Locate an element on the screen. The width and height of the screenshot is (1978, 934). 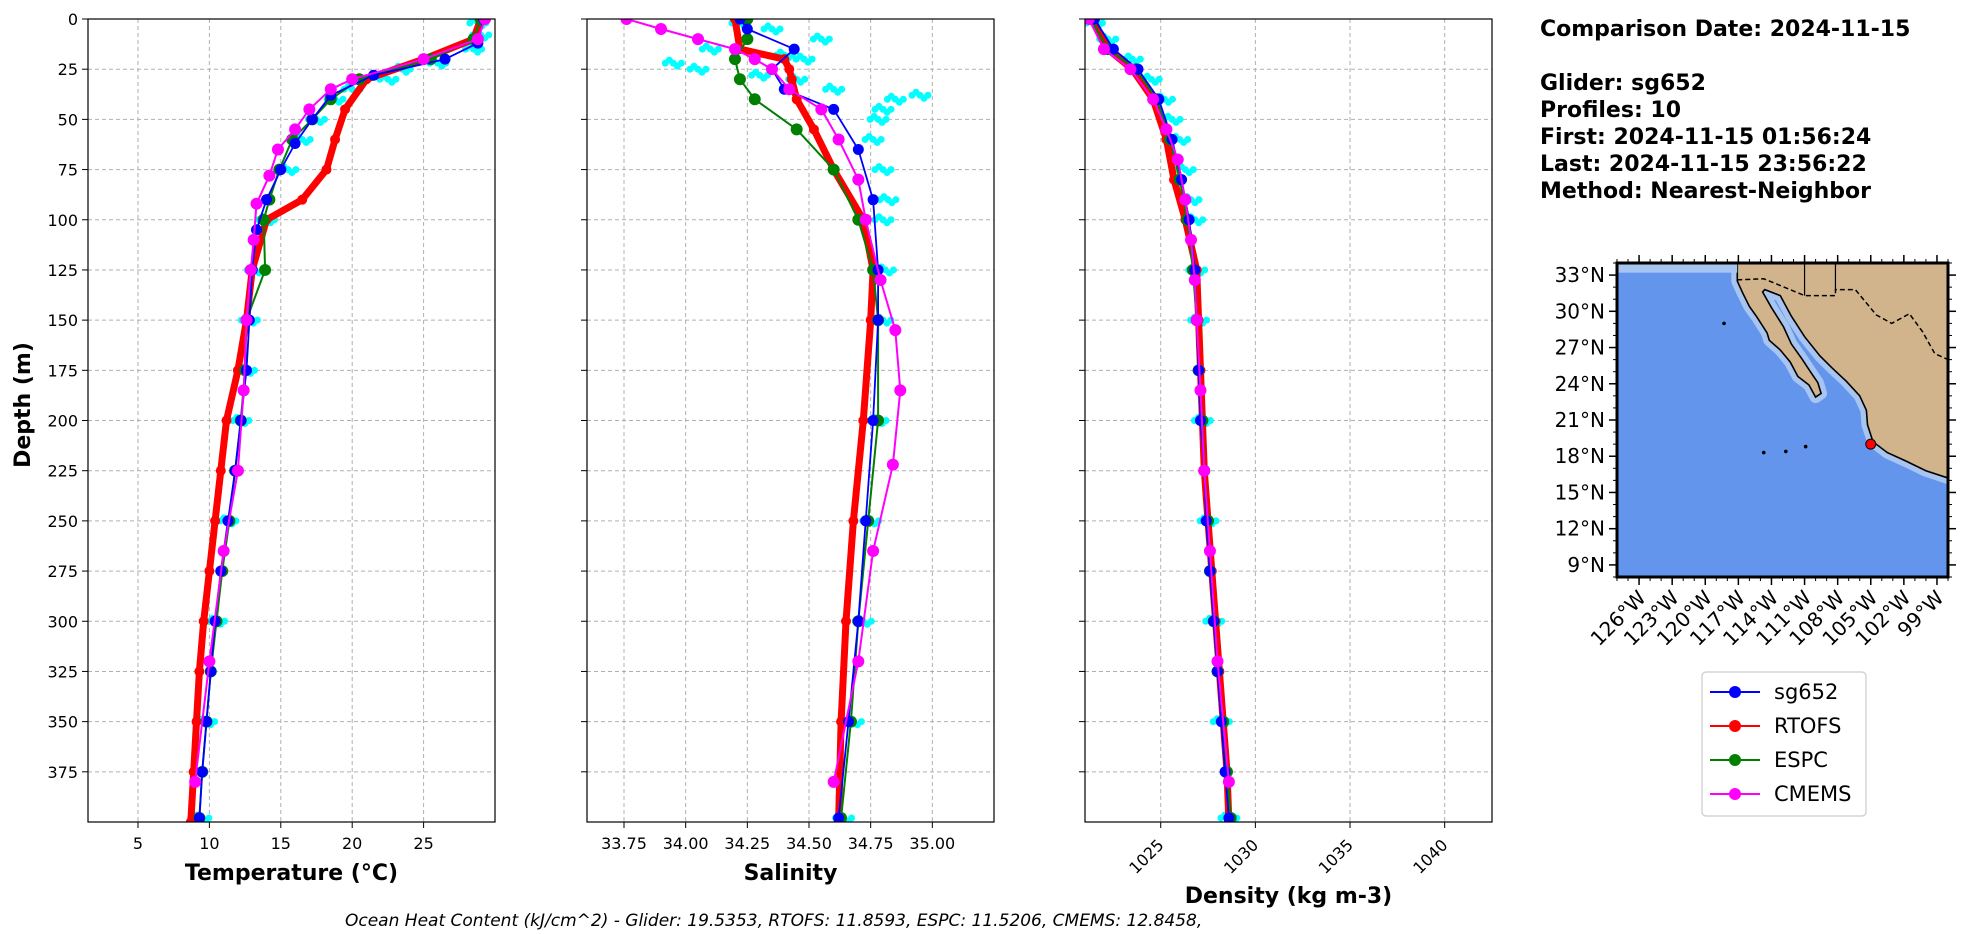
legend-marker-cmems is located at coordinates (1735, 794).